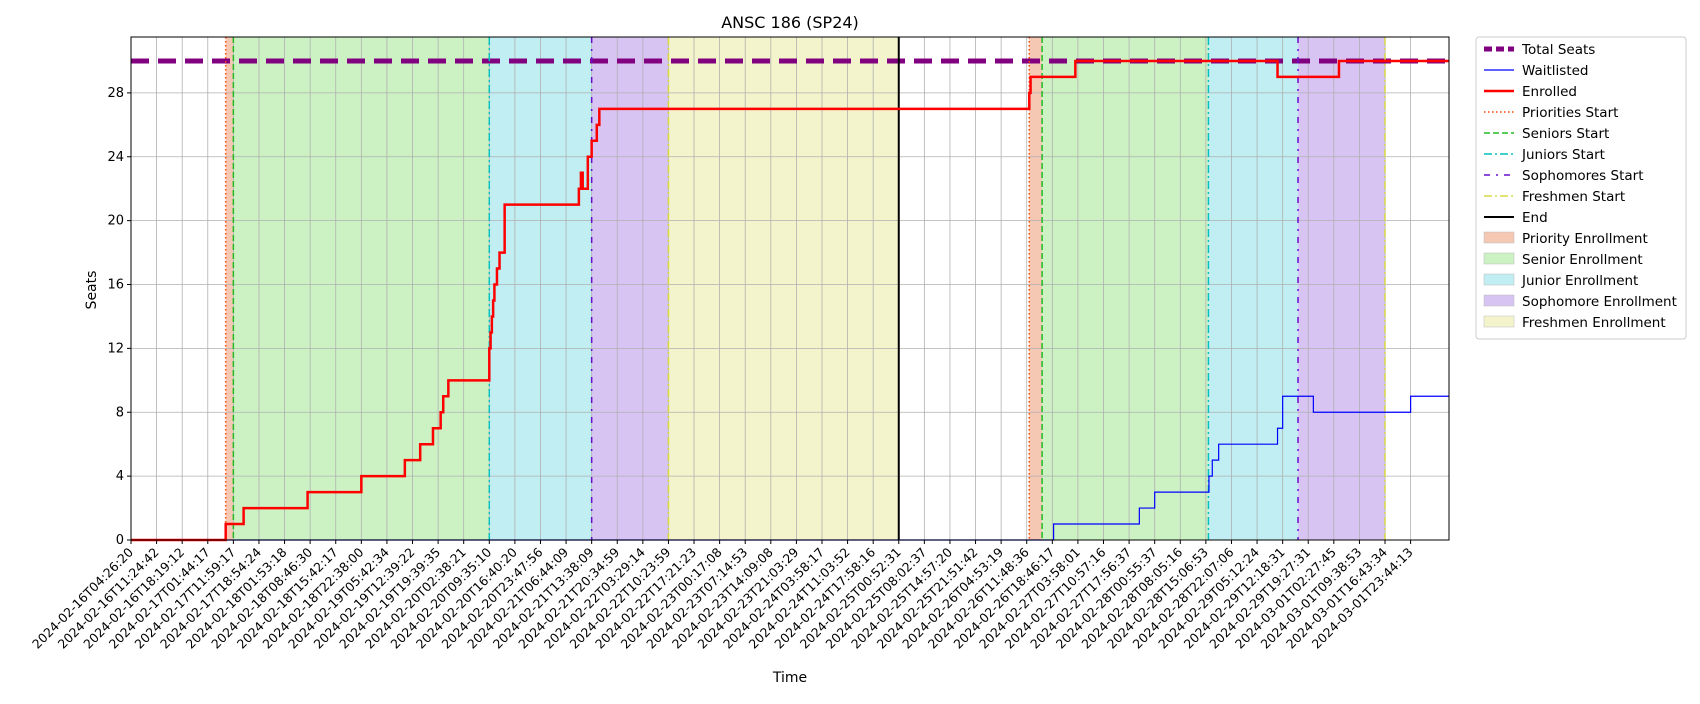 This screenshot has height=704, width=1700. I want to click on junior-enrollment-band, so click(1253, 288).